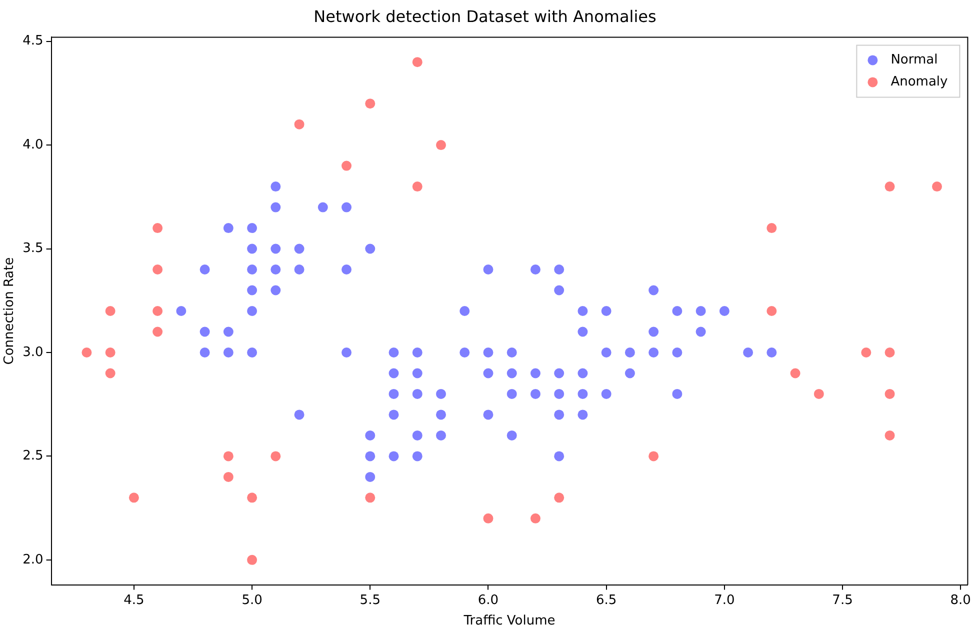 This screenshot has width=974, height=631. Describe the element at coordinates (33, 352) in the screenshot. I see `y-tick-label: 3.0` at that location.